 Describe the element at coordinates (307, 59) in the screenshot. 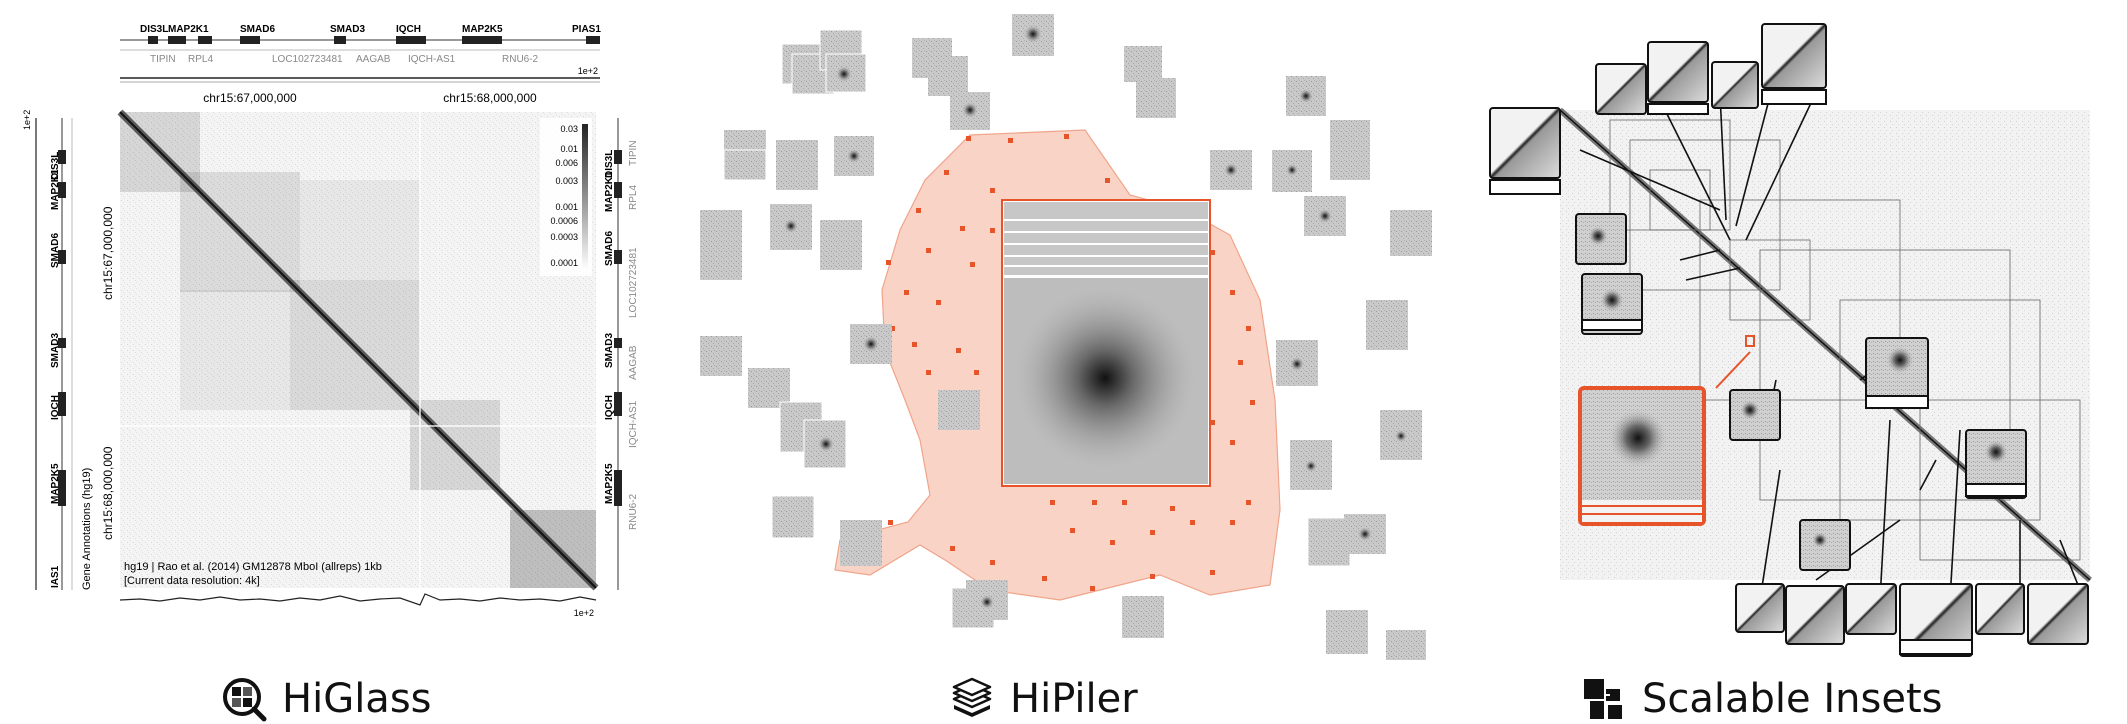

I see `gene-label-loc: LOC102723481` at that location.